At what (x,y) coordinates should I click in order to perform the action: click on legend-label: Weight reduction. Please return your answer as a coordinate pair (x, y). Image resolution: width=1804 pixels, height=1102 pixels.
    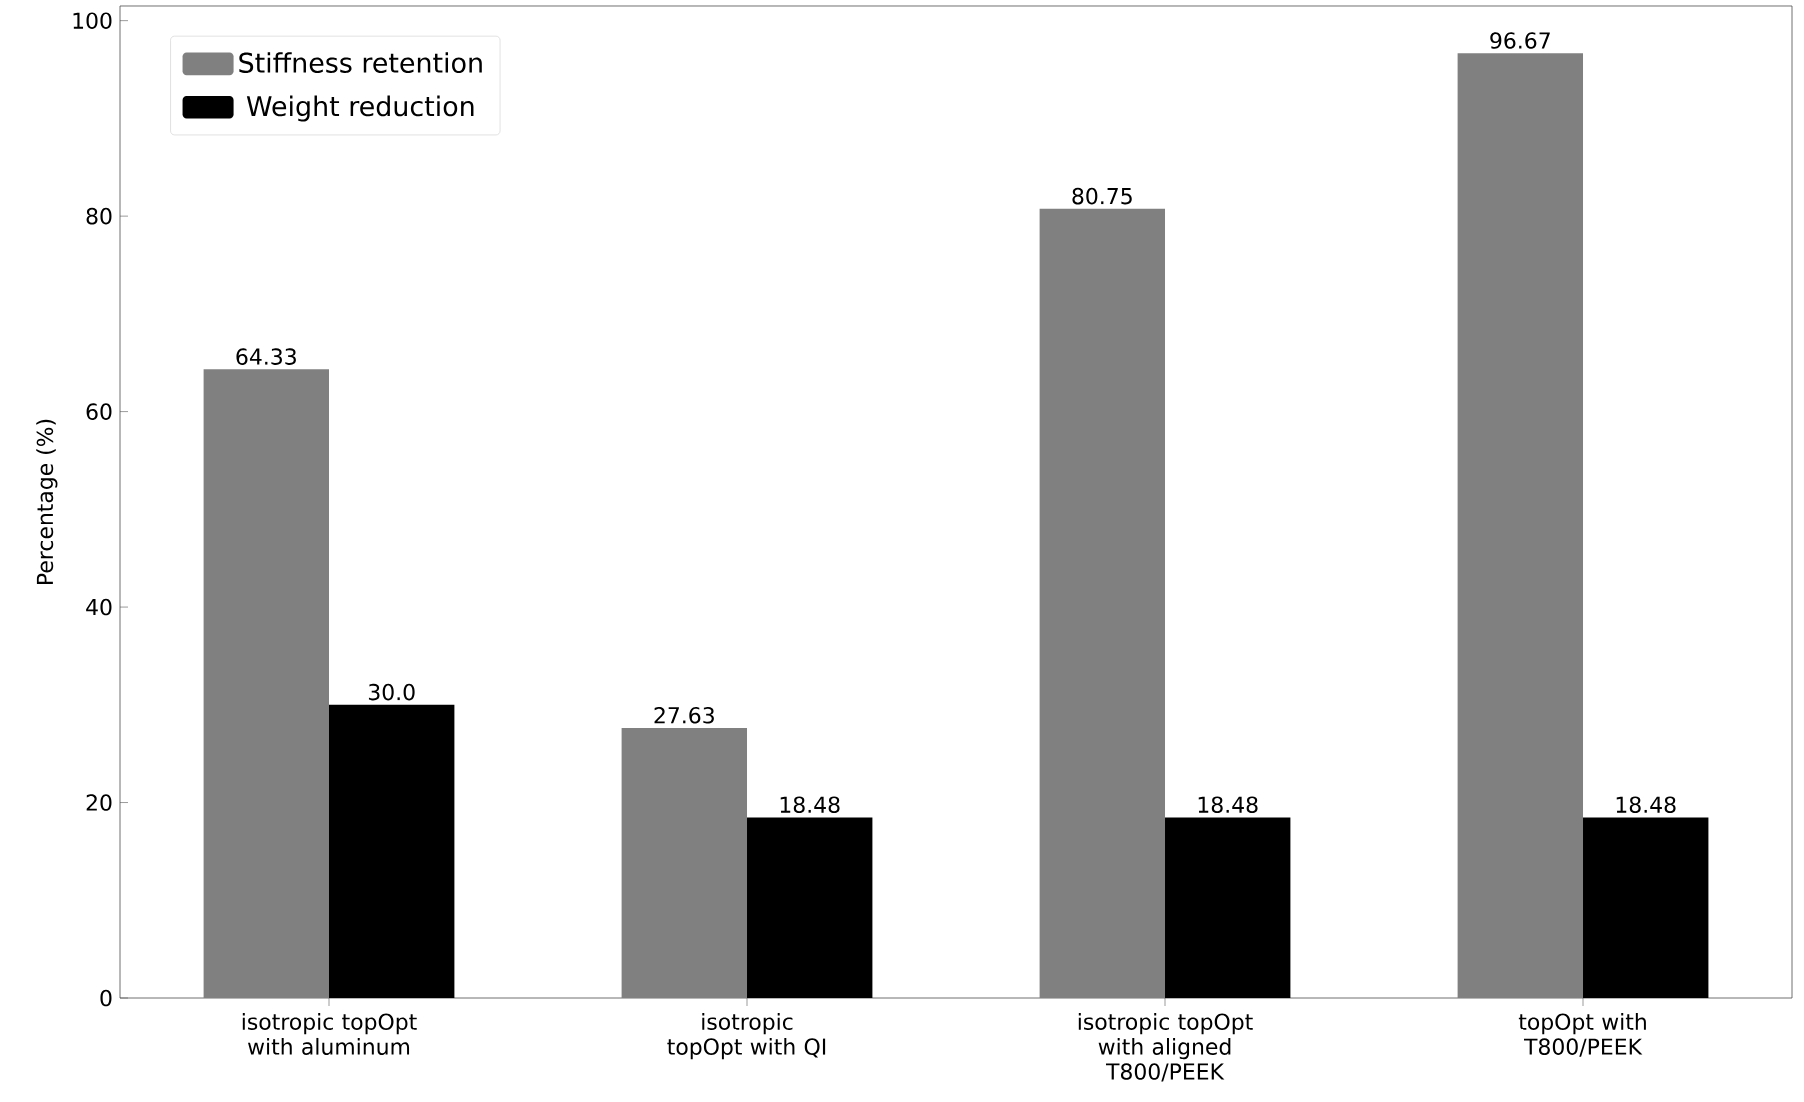
    Looking at the image, I should click on (360, 108).